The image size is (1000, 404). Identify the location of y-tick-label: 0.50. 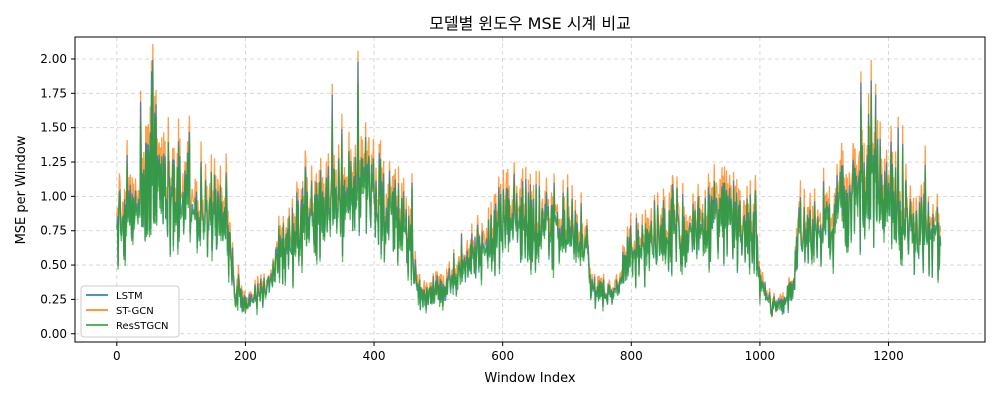
(53, 265).